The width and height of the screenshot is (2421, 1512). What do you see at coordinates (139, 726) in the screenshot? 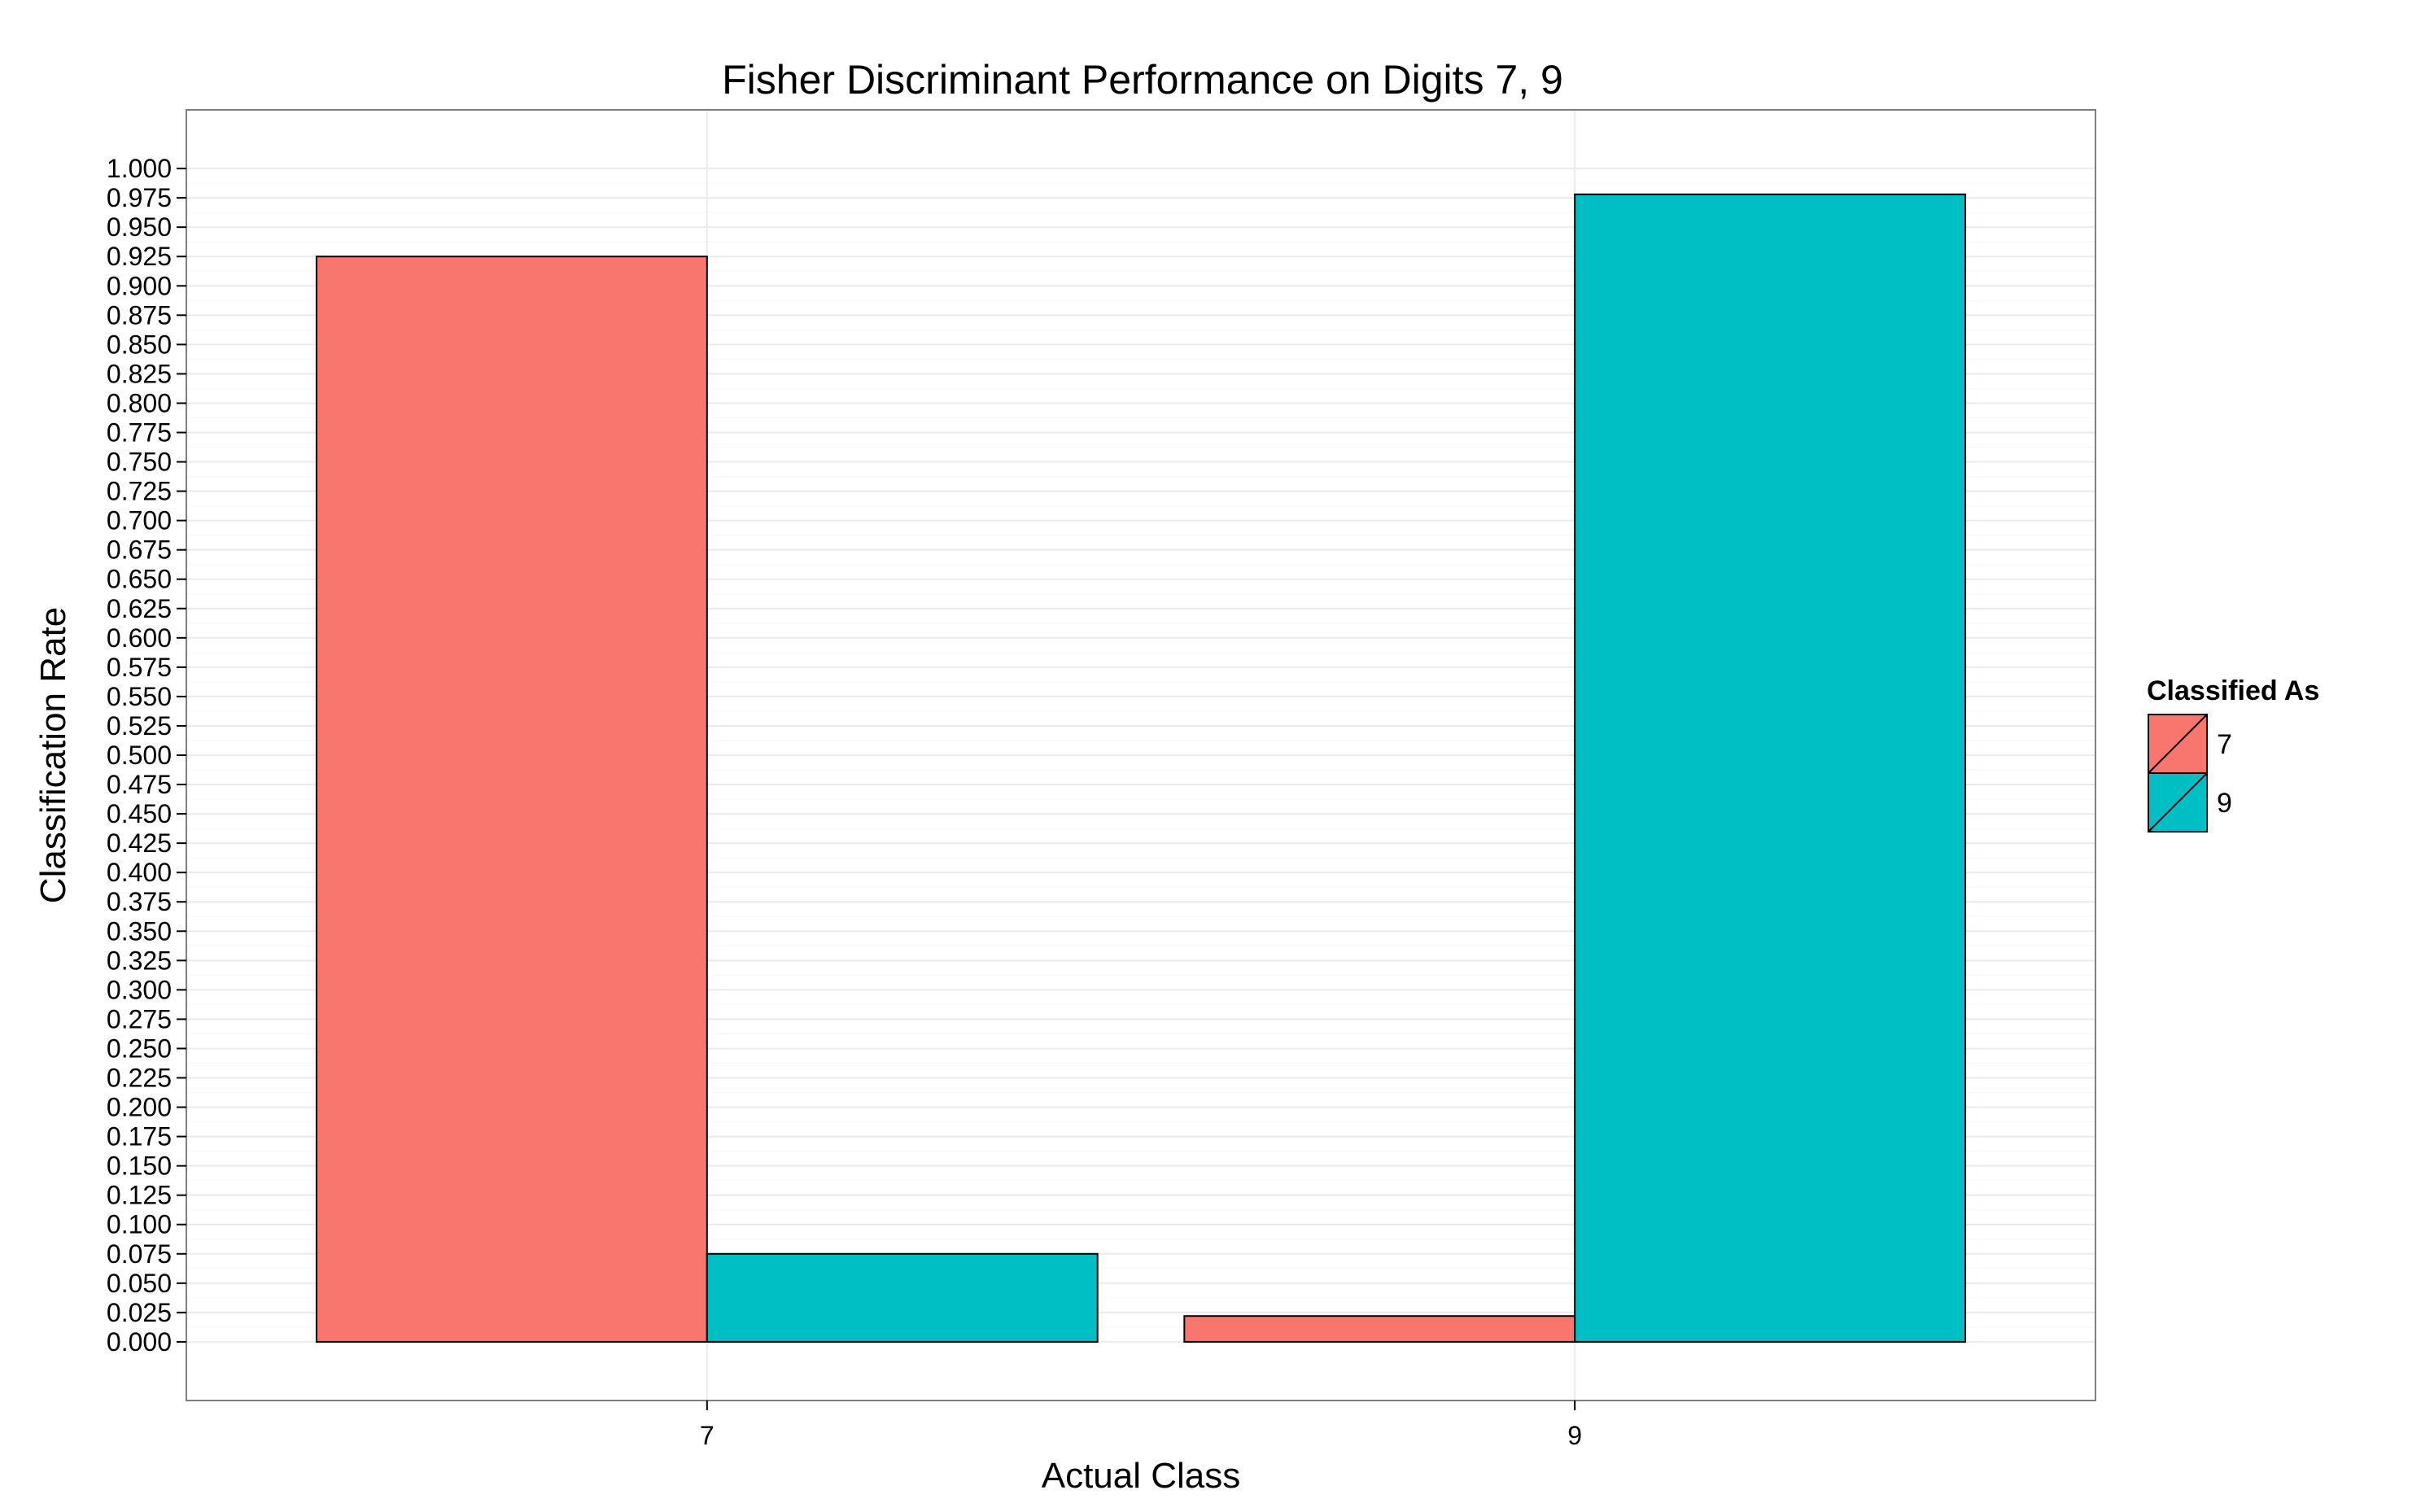
I see `y-tick-label: 0.525` at bounding box center [139, 726].